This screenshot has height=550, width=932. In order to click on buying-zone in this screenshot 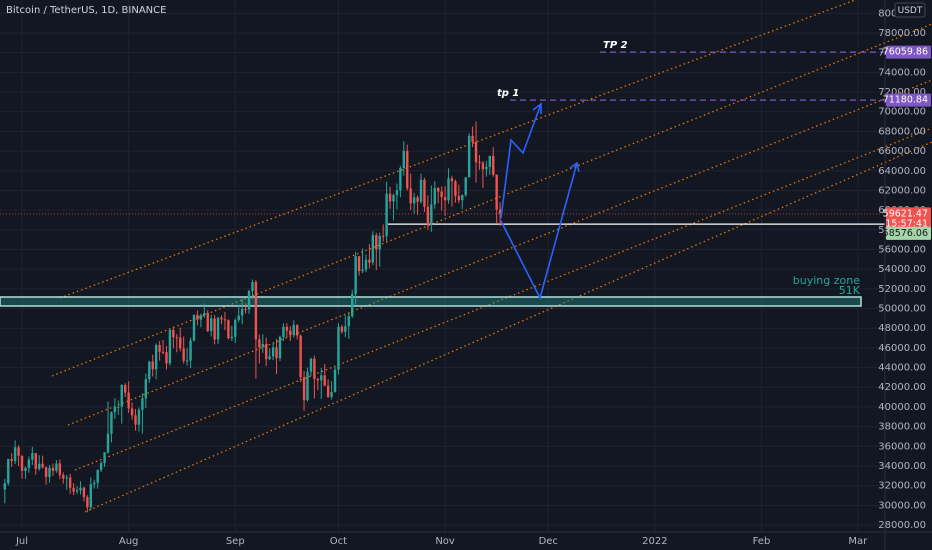, I will do `click(431, 301)`.